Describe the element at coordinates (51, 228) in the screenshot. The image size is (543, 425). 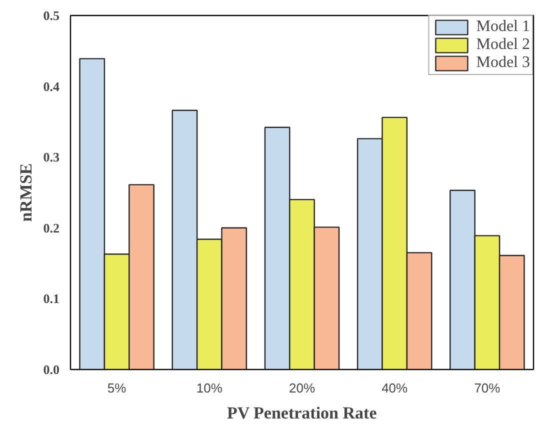
I see `y-tick-label: 0.2` at that location.